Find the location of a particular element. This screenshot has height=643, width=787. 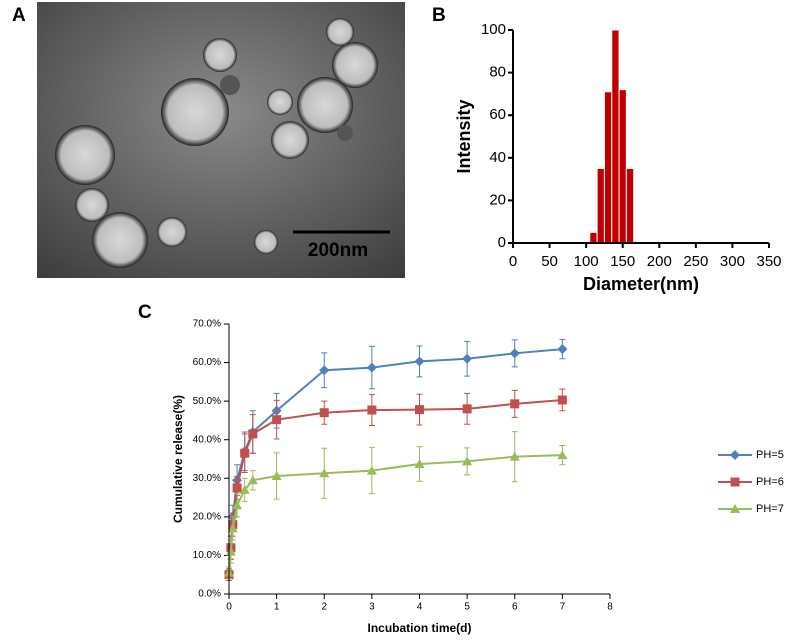

y-tick-label: 10.0% is located at coordinates (207, 555).